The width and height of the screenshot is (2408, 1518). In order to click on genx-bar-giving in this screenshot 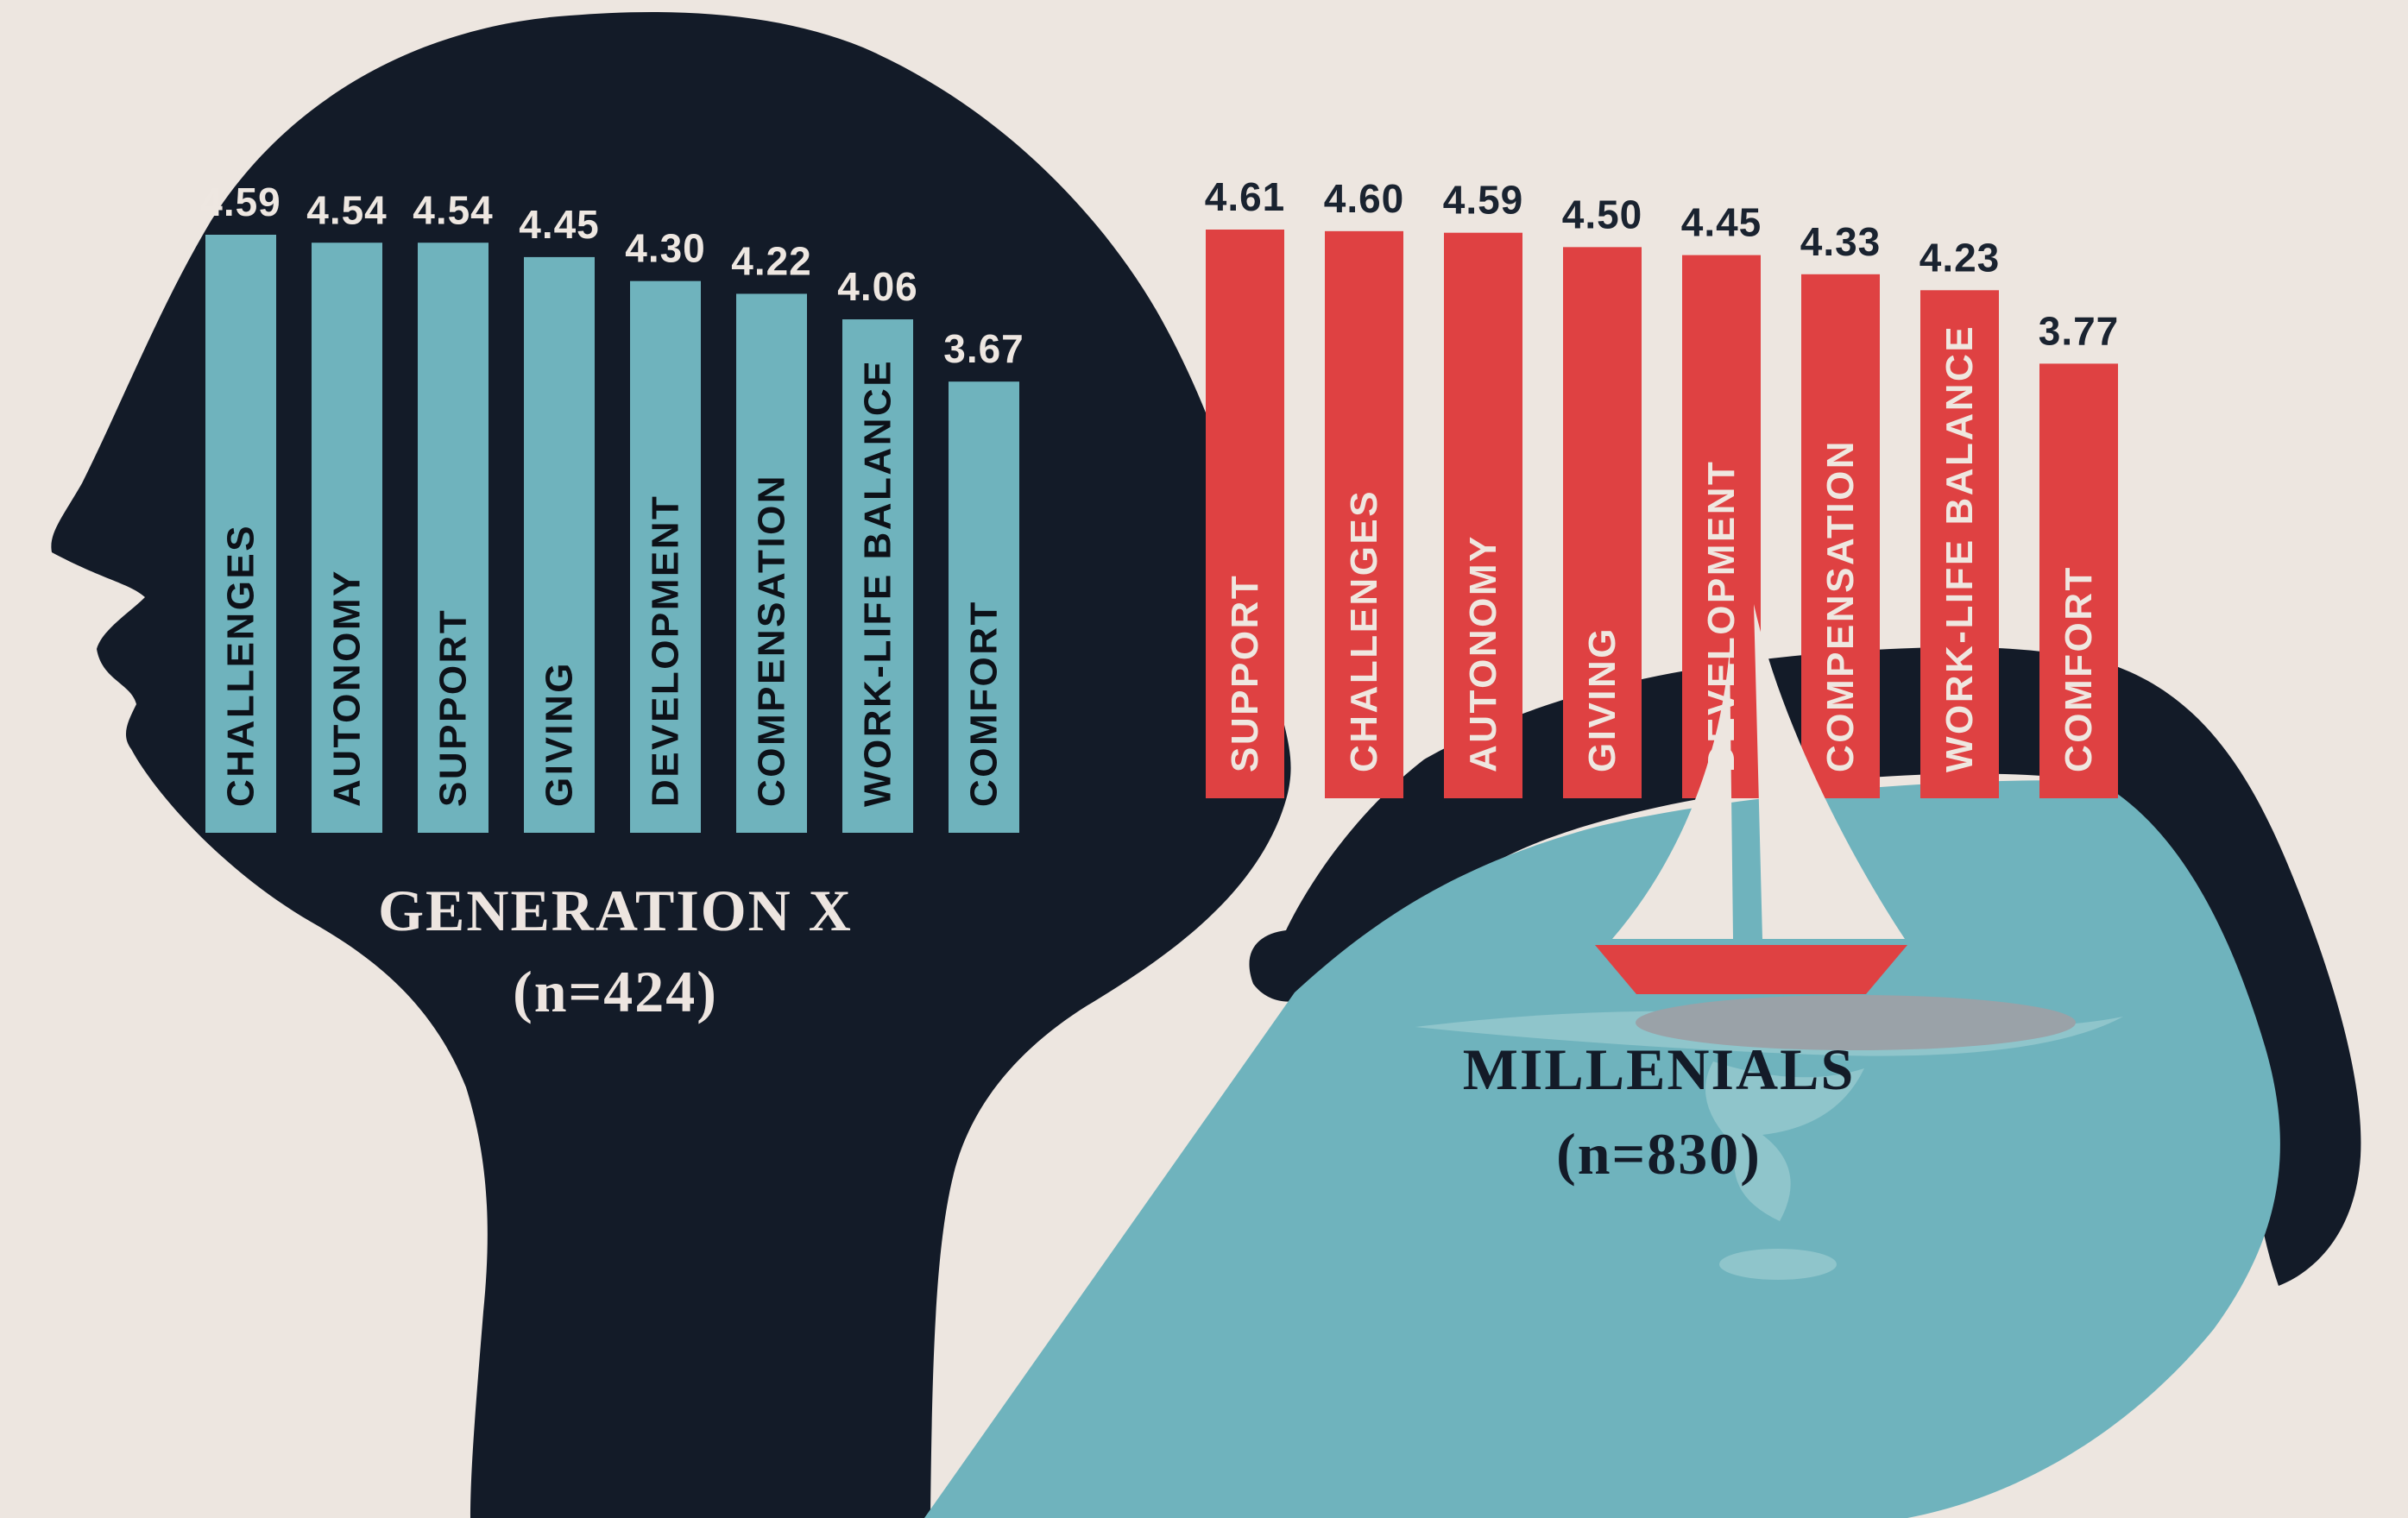, I will do `click(559, 544)`.